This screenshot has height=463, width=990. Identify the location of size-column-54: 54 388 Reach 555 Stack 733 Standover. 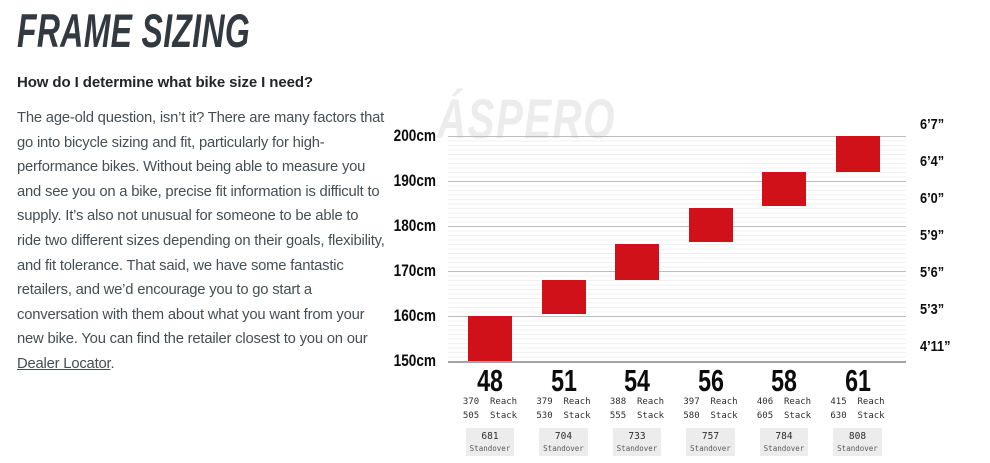
(637, 409).